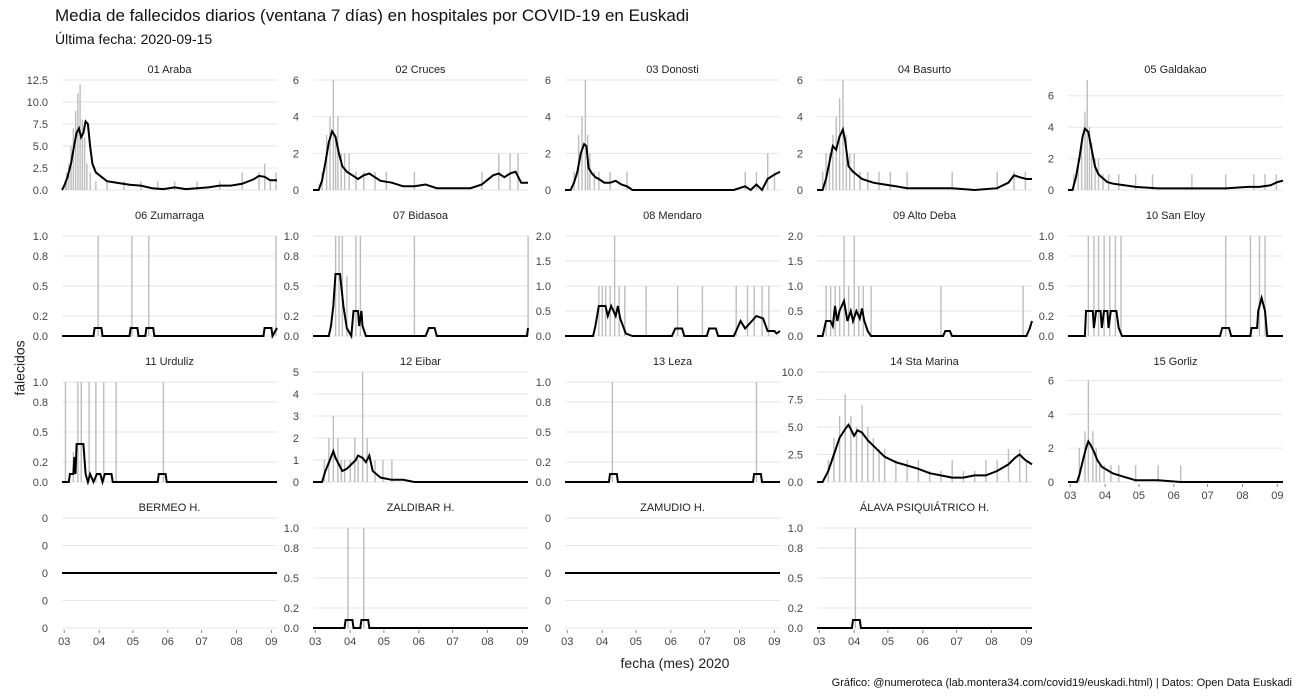 The width and height of the screenshot is (1300, 700). I want to click on y-tick-label: 5.0, so click(795, 428).